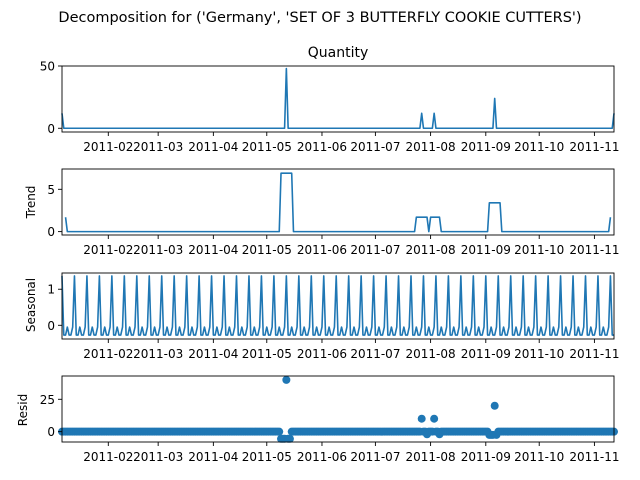 This screenshot has height=480, width=640. What do you see at coordinates (31, 203) in the screenshot?
I see `panel-trend-ylabel: Trend` at bounding box center [31, 203].